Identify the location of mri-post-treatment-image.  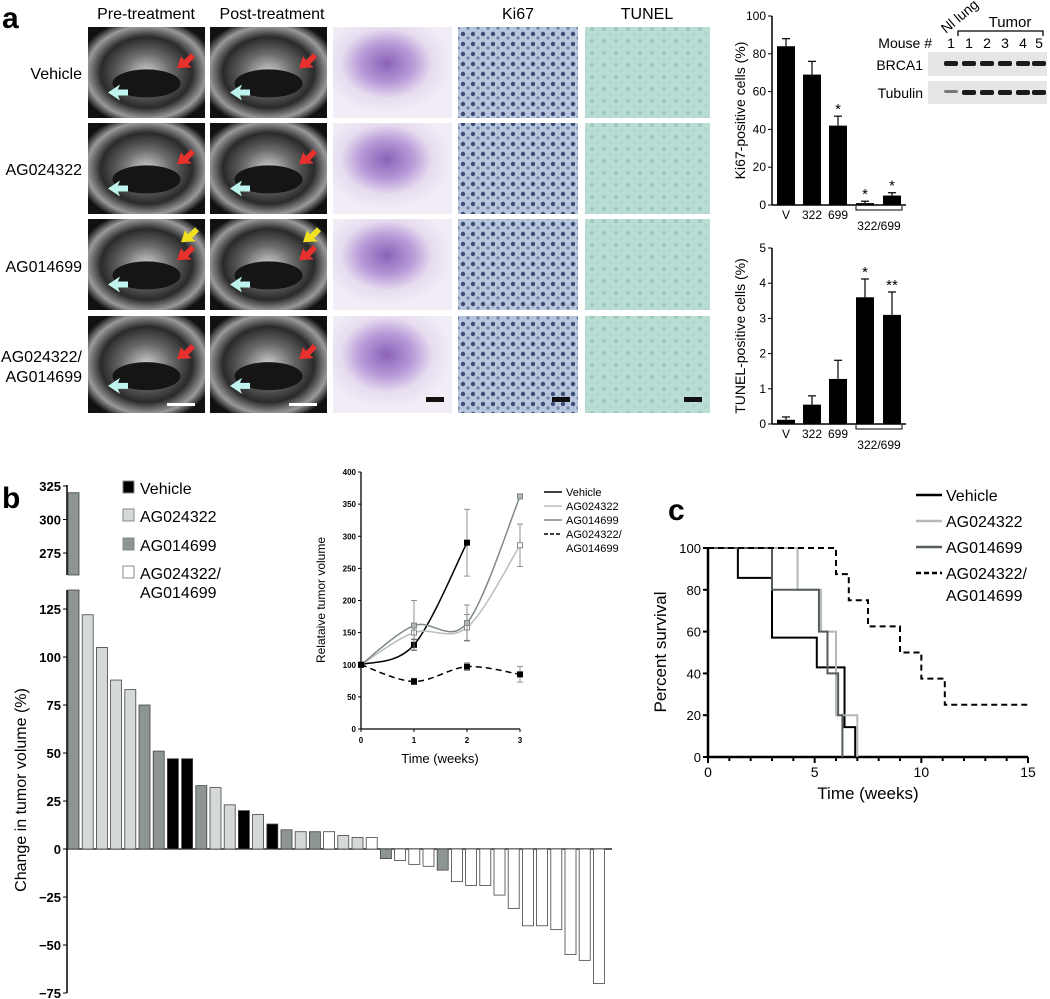
(268, 168).